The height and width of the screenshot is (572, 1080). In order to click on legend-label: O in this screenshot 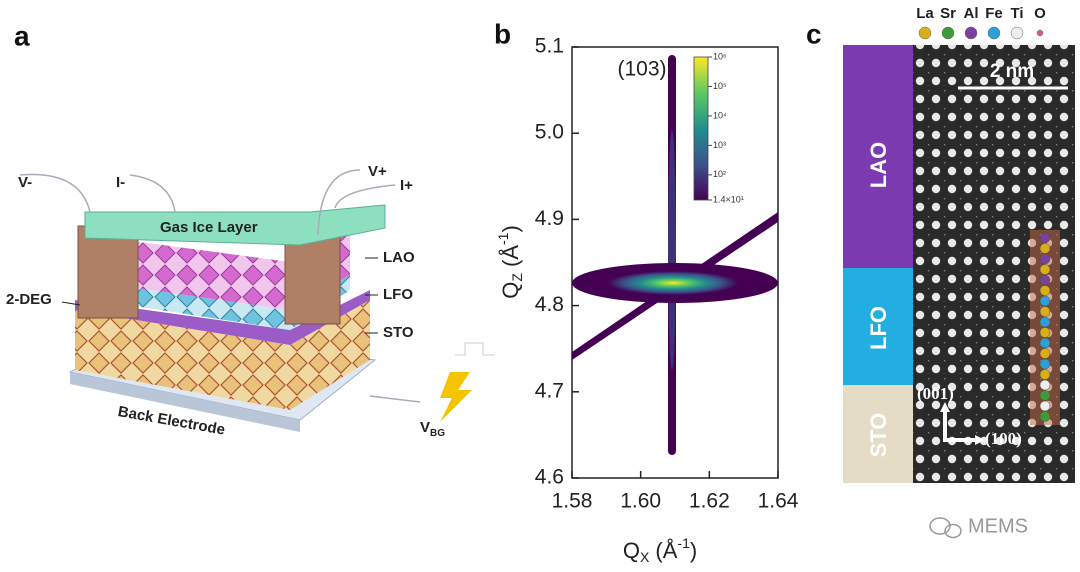, I will do `click(1040, 13)`.